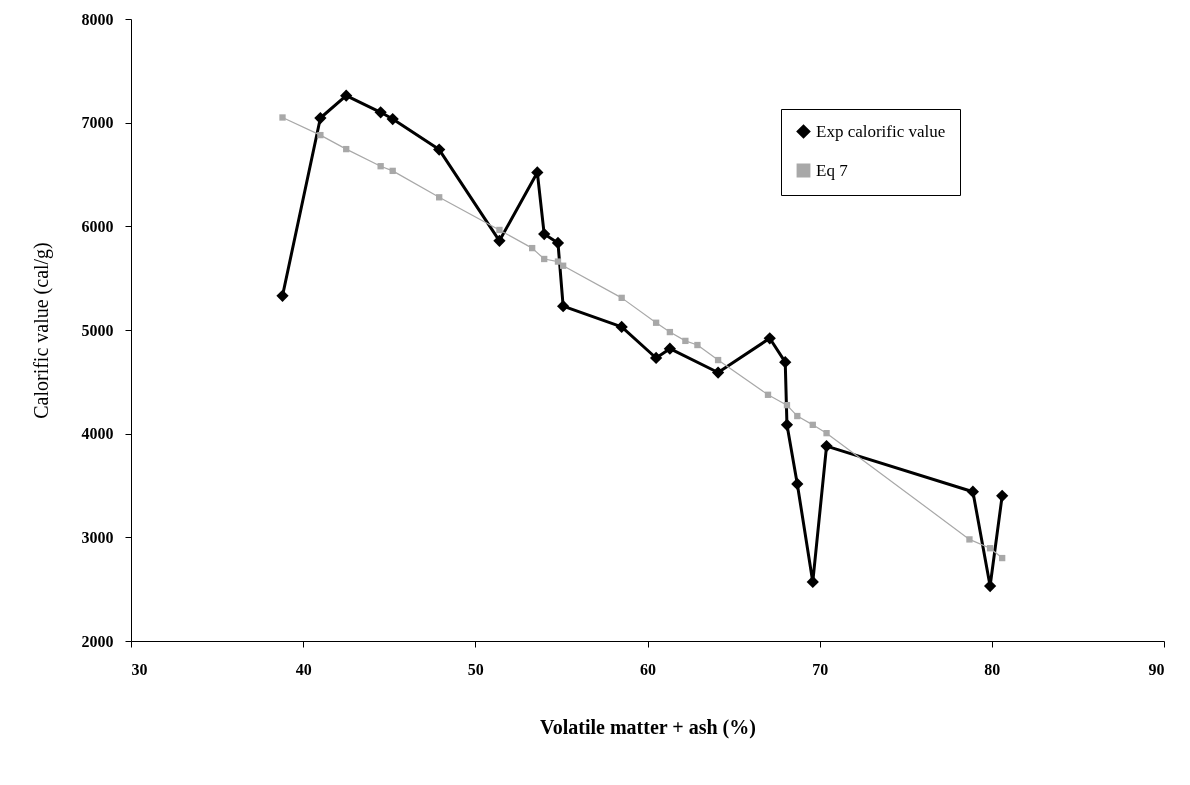 The image size is (1190, 785). I want to click on x-tick-label: 50, so click(475, 669).